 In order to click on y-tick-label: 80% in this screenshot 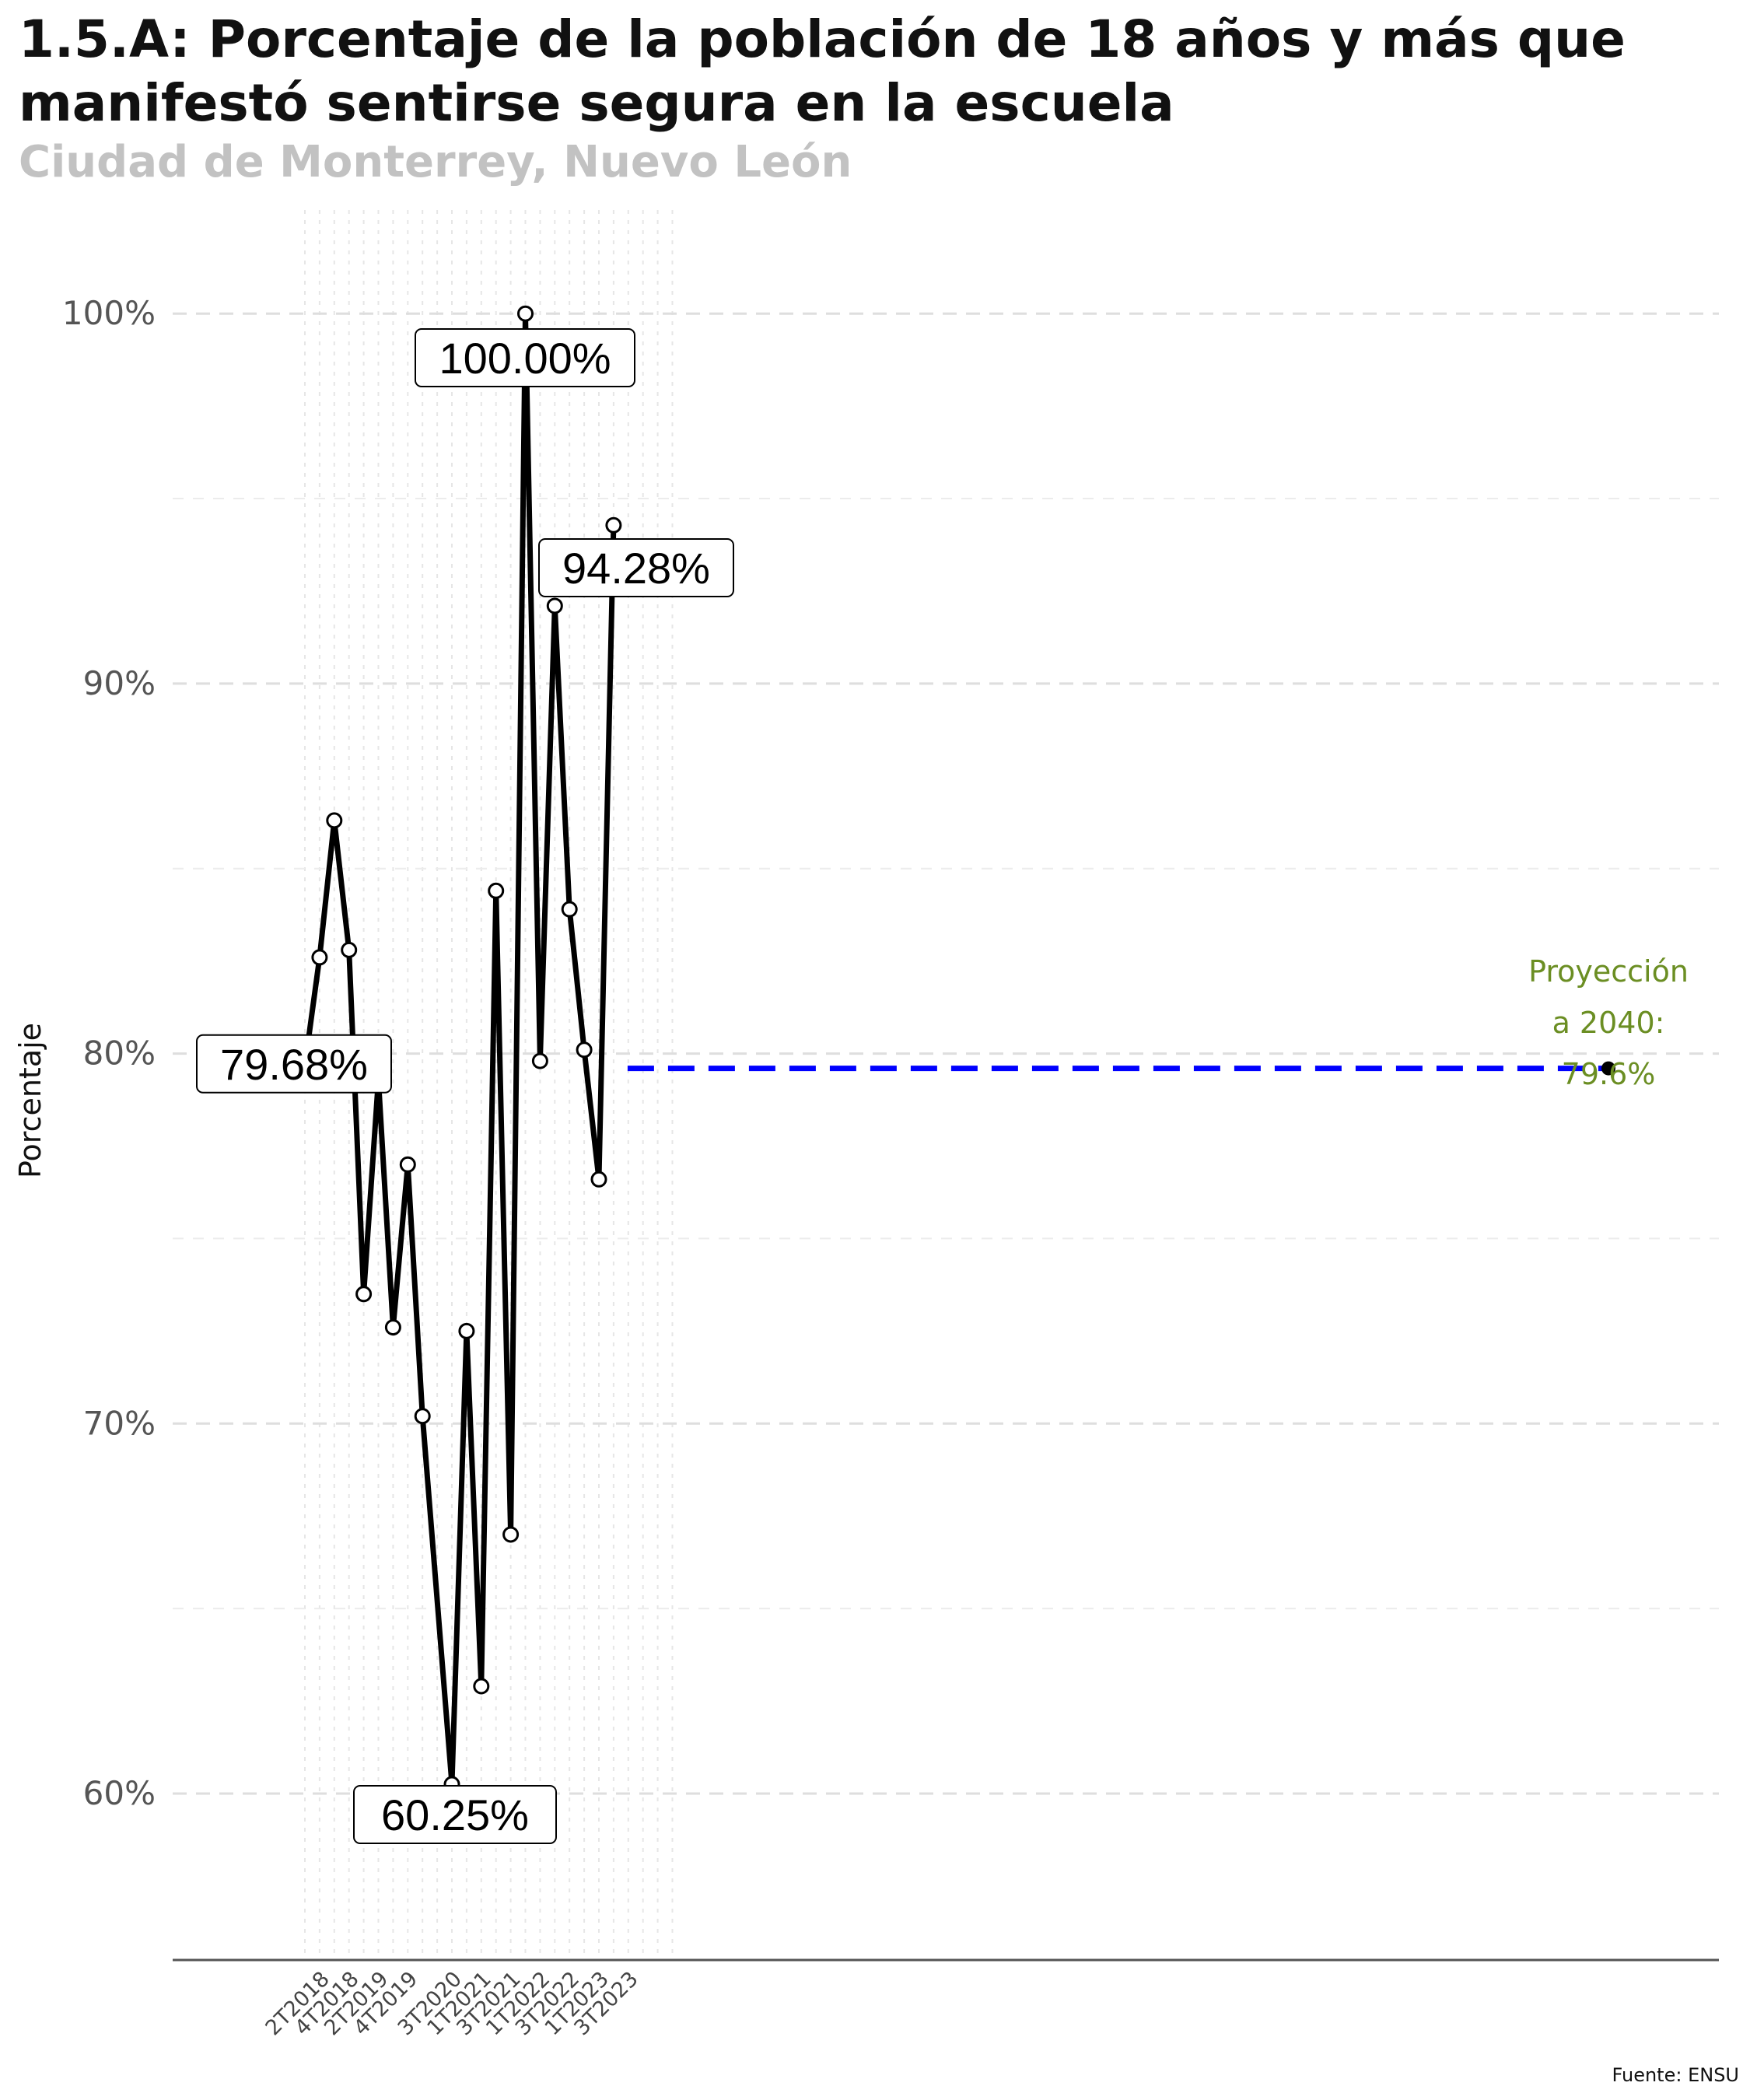, I will do `click(120, 1053)`.